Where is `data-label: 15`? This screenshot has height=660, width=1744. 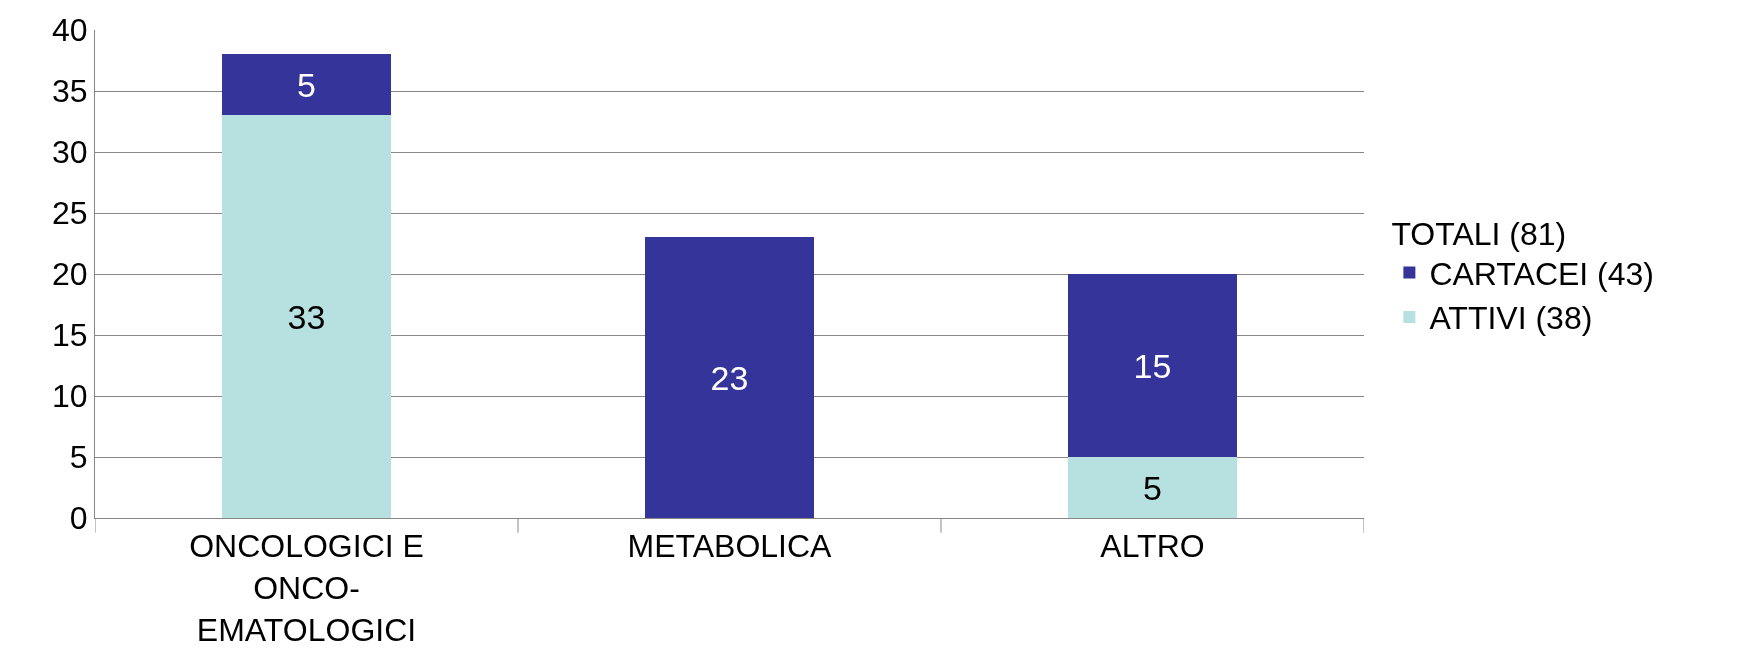 data-label: 15 is located at coordinates (1152, 365).